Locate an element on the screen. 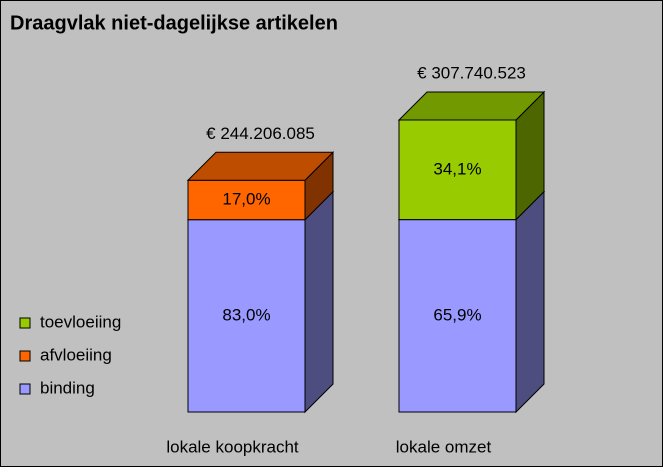 The image size is (663, 467). value-label: 34,1% is located at coordinates (457, 168).